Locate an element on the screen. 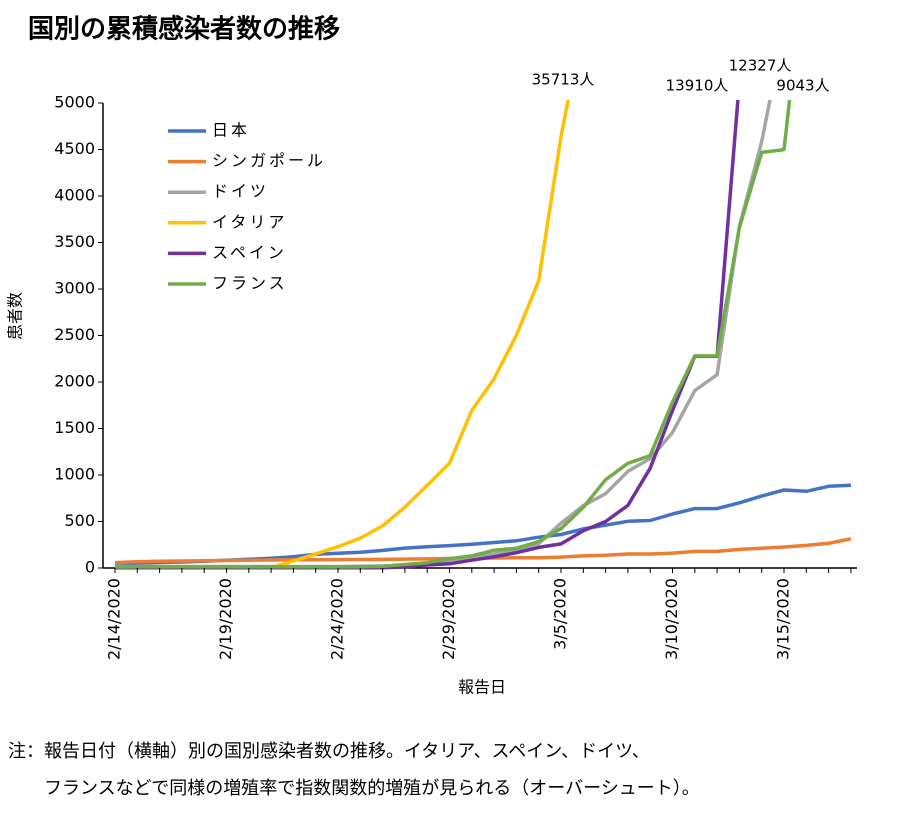  annotation: 12327人 is located at coordinates (760, 66).